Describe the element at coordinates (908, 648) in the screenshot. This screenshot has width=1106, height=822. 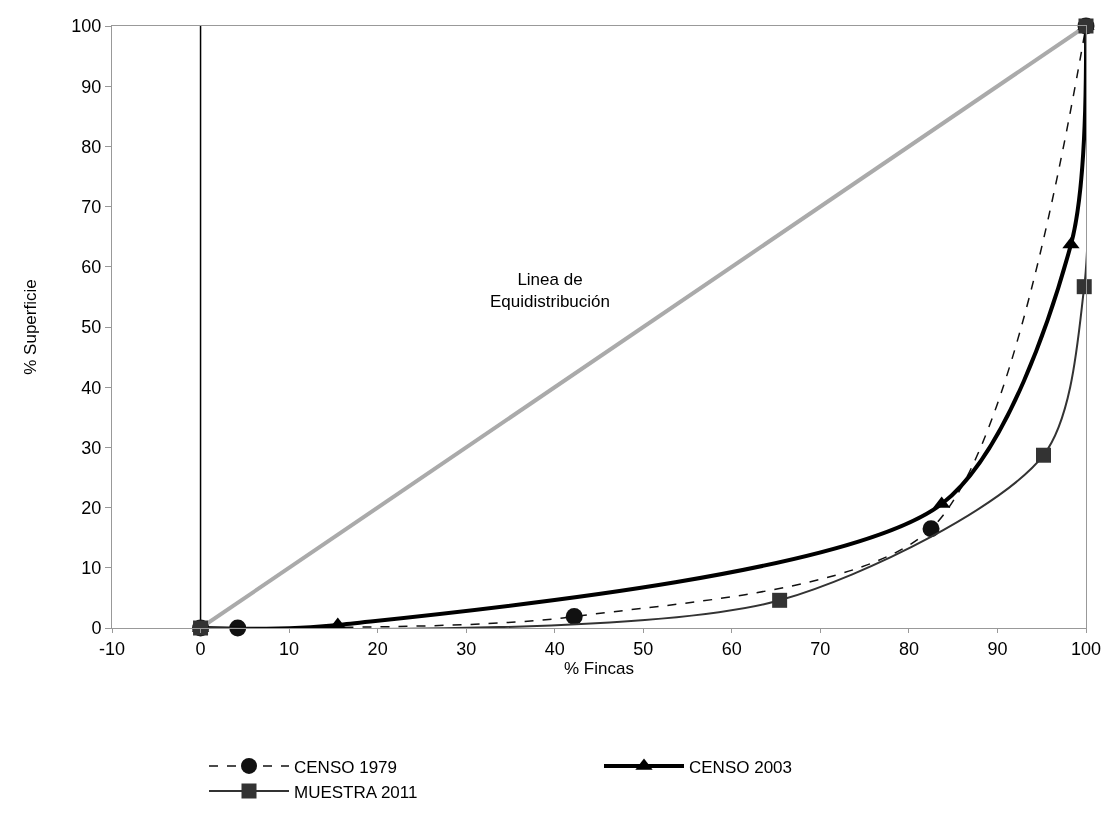
I see `x-tick-label: 80` at that location.